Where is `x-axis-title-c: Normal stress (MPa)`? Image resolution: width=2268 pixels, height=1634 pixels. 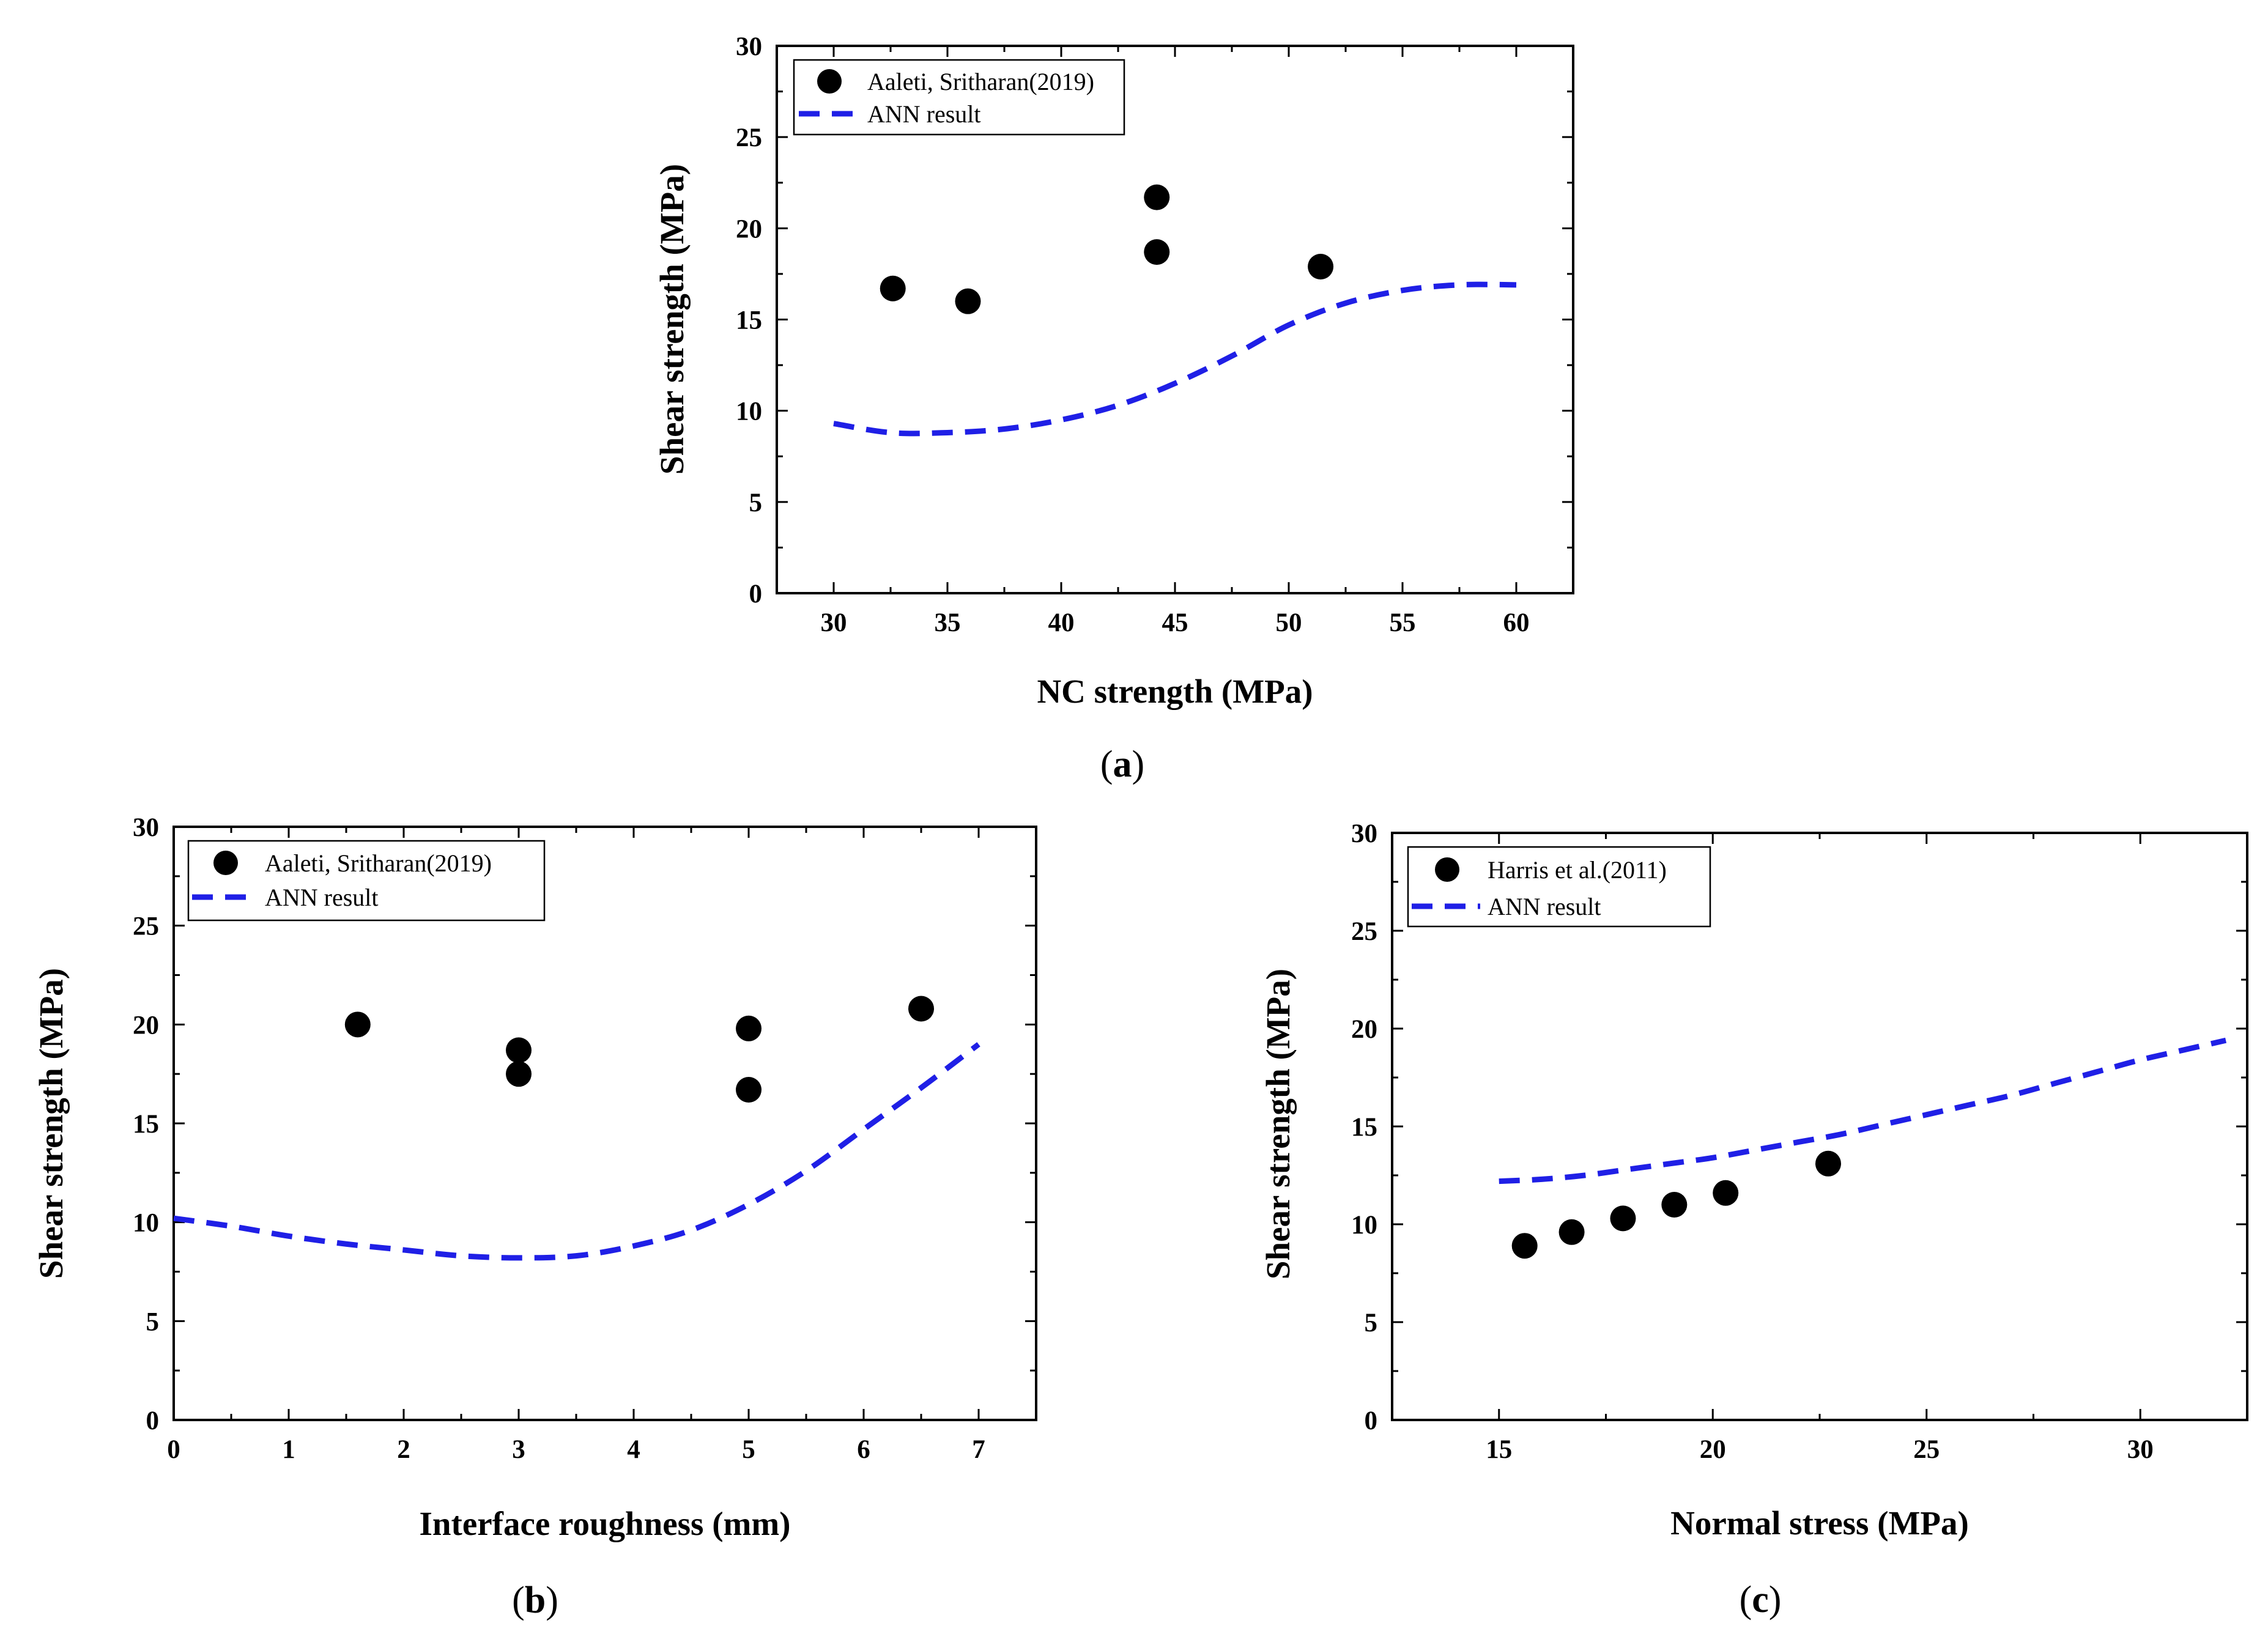
x-axis-title-c: Normal stress (MPa) is located at coordinates (1819, 1523).